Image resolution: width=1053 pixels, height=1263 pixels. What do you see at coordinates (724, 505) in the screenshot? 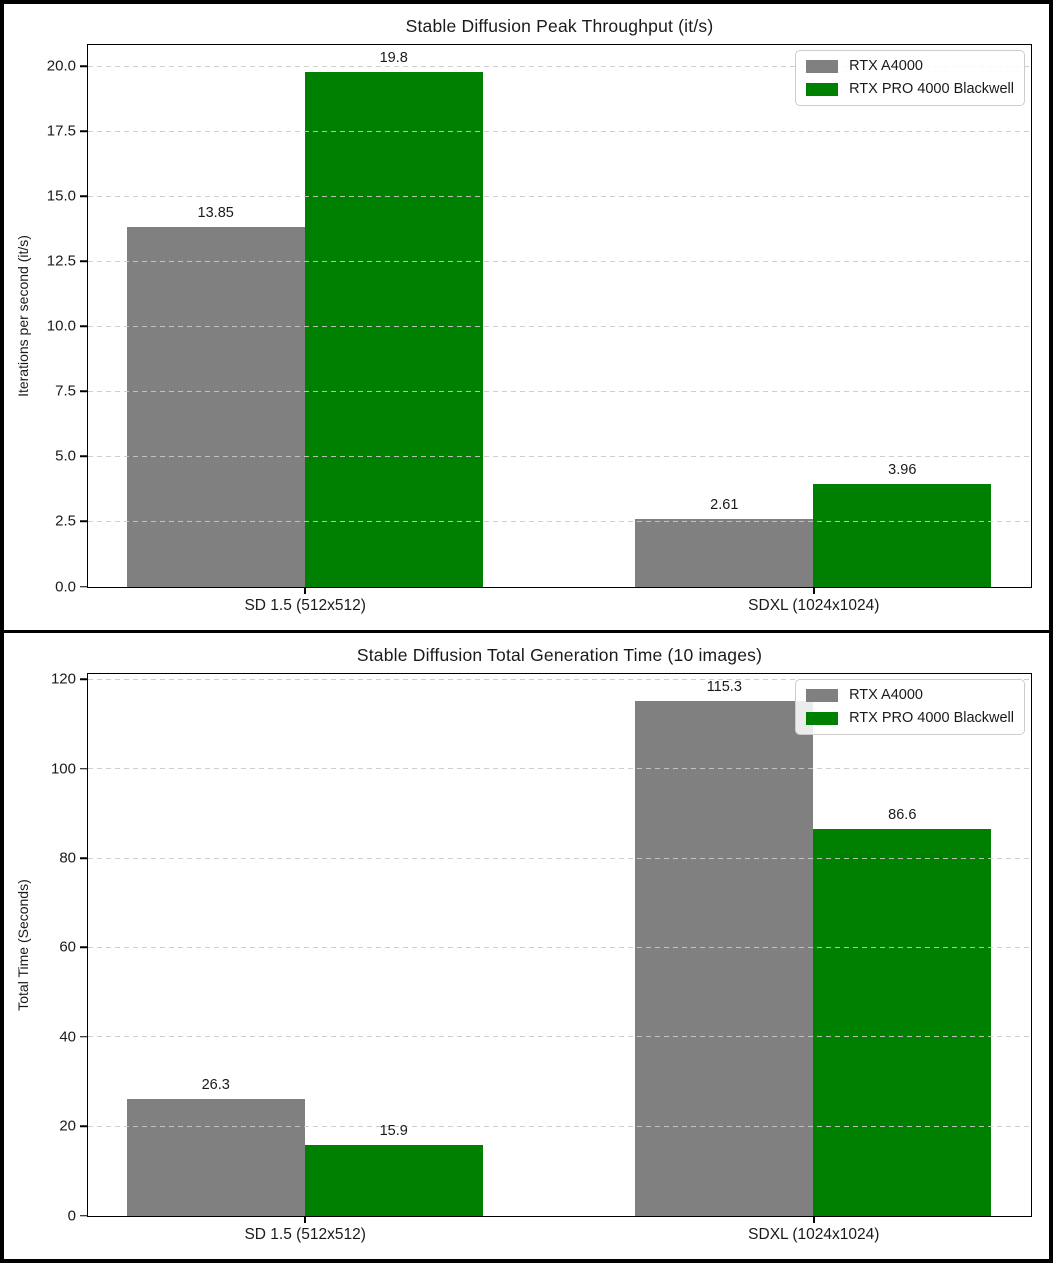
I see `bar-value-label: 2.61` at bounding box center [724, 505].